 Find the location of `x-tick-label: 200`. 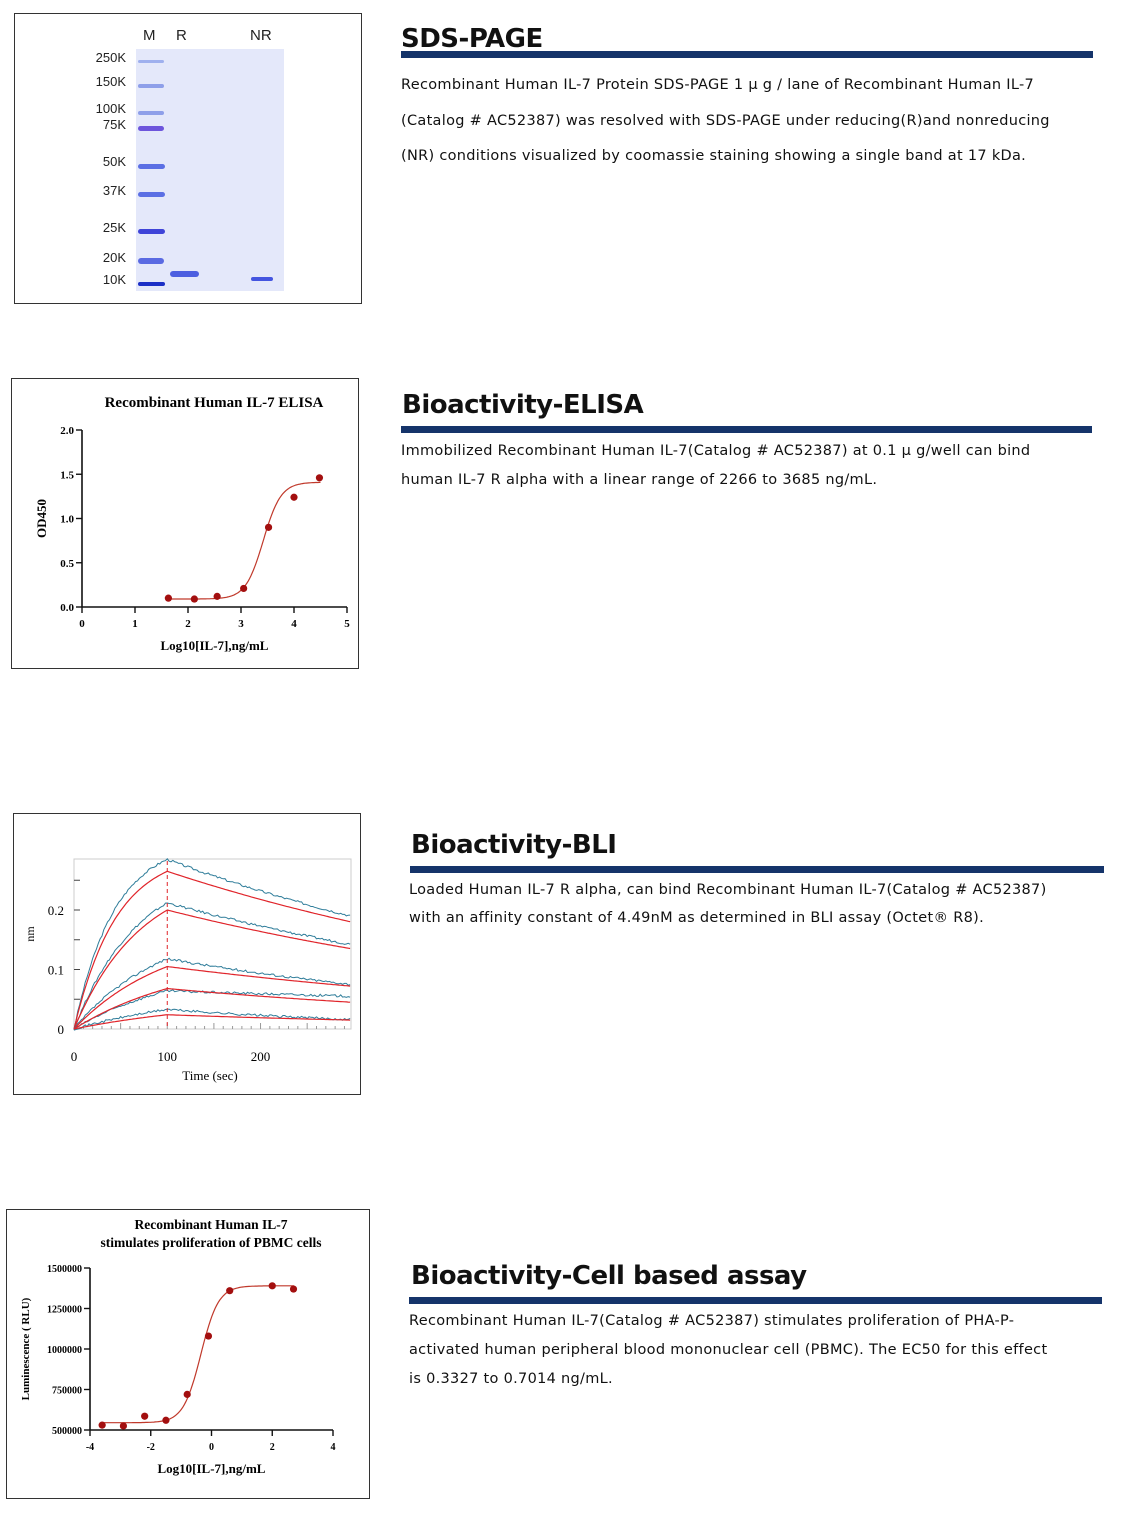

x-tick-label: 200 is located at coordinates (261, 1056).